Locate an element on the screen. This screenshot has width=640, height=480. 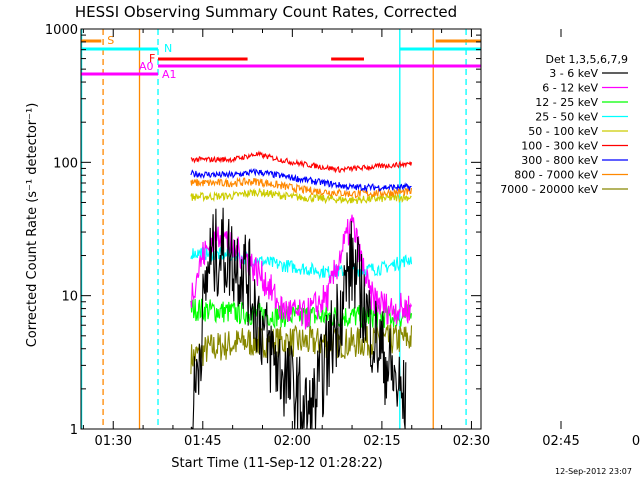
y-tick-label-0: 1 is located at coordinates (74, 430).